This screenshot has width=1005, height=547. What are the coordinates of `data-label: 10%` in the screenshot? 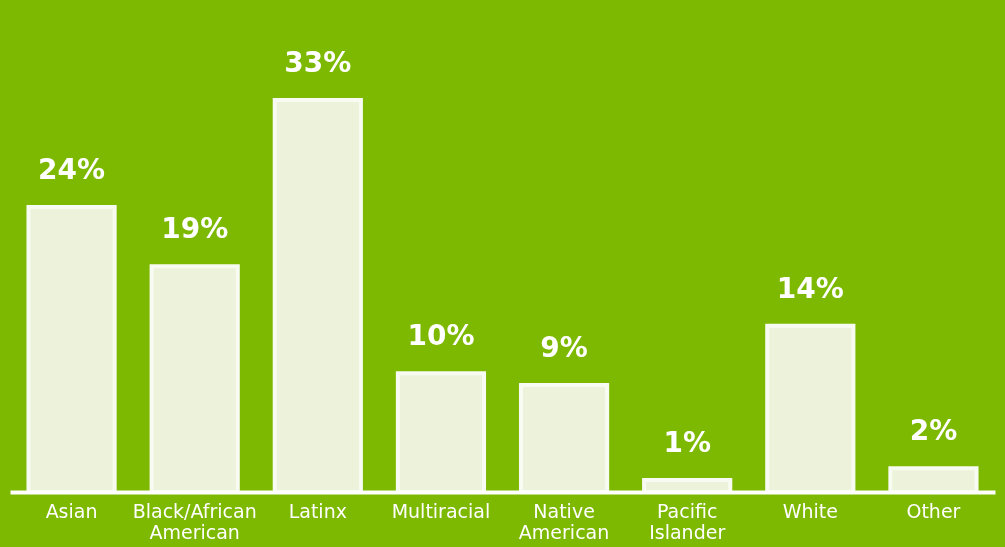 It's located at (441, 336).